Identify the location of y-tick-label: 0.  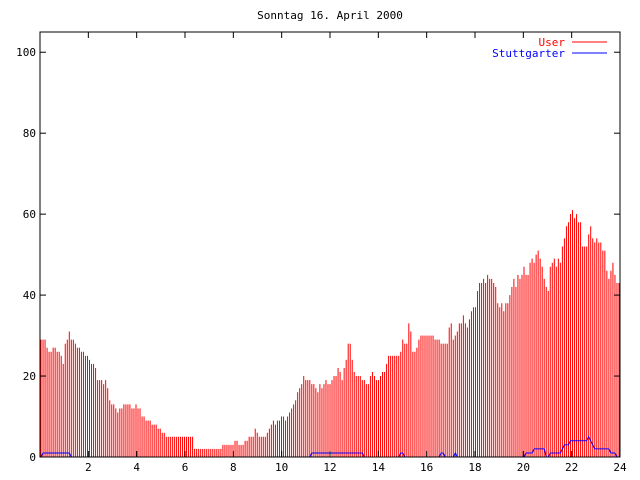
(32, 457).